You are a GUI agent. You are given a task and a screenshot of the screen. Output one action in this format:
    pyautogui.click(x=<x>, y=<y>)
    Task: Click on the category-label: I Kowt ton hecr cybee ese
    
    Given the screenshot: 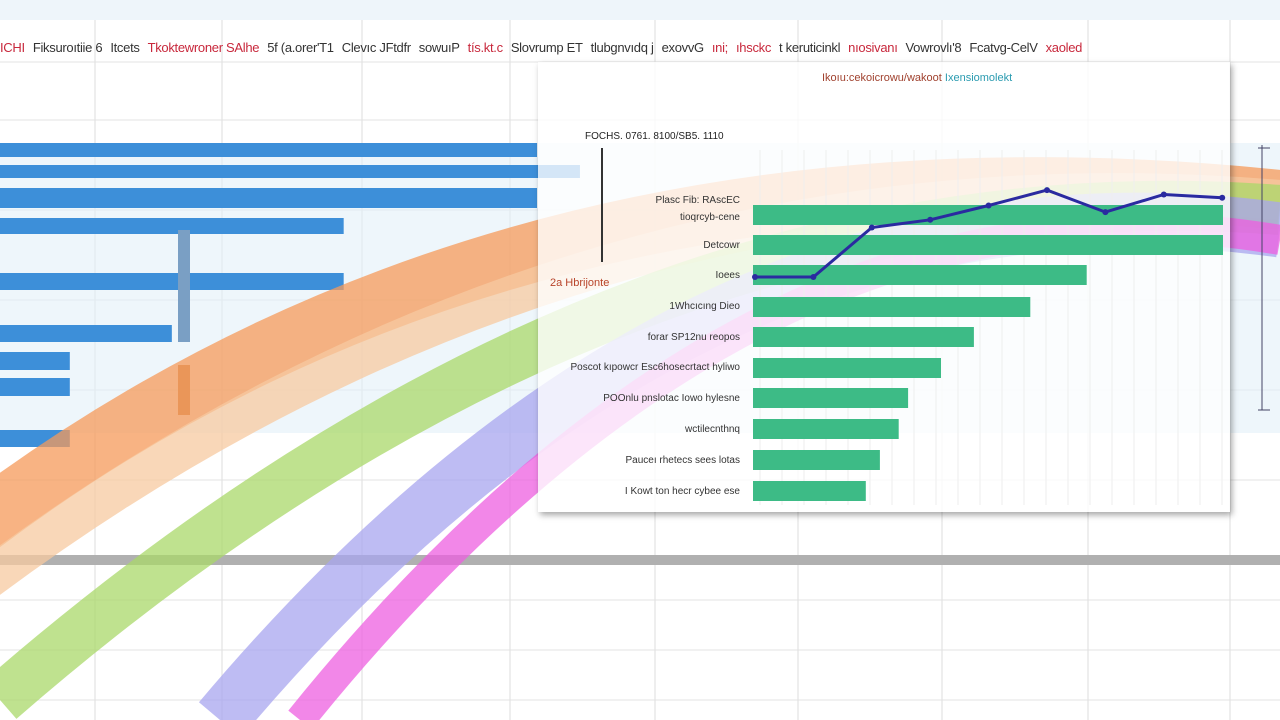 What is the action you would take?
    pyautogui.click(x=682, y=491)
    